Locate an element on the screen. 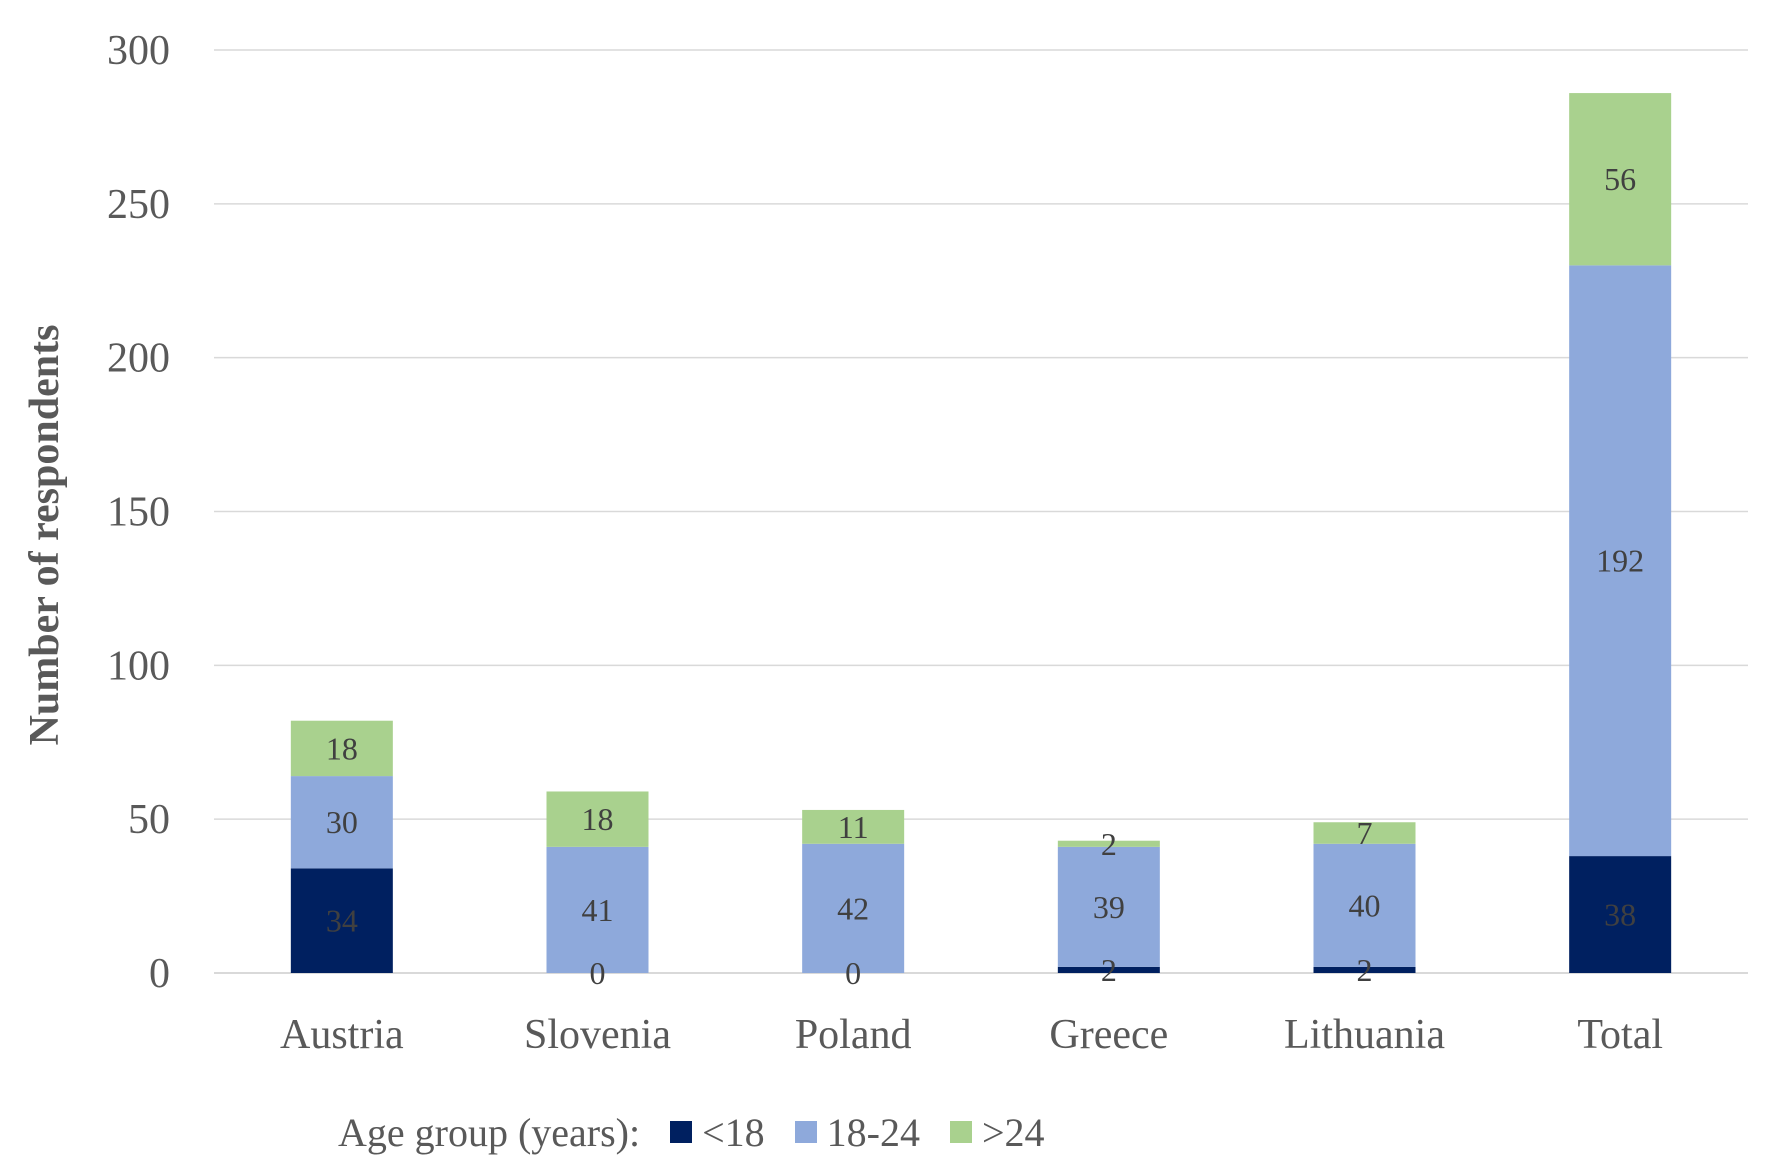 The height and width of the screenshot is (1170, 1771). legend-item-over-24: >24 is located at coordinates (997, 1132).